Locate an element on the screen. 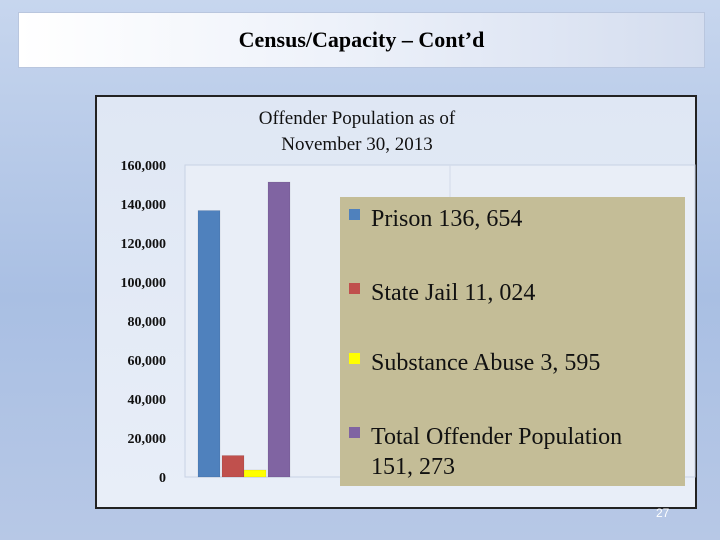 The height and width of the screenshot is (540, 720). legend-label-2: State Jail 11, 024 is located at coordinates (453, 293).